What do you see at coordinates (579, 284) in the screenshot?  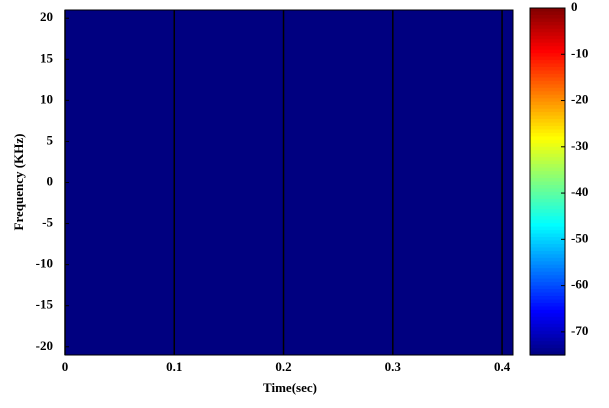 I see `colorbar-tick-label: -60` at bounding box center [579, 284].